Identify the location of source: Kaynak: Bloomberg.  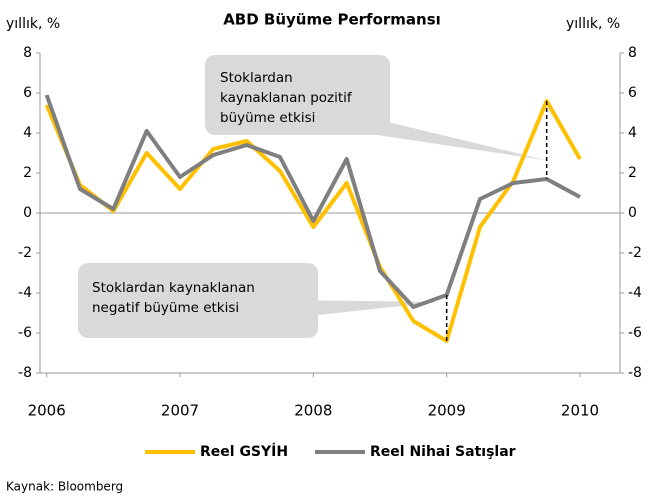
(64, 487).